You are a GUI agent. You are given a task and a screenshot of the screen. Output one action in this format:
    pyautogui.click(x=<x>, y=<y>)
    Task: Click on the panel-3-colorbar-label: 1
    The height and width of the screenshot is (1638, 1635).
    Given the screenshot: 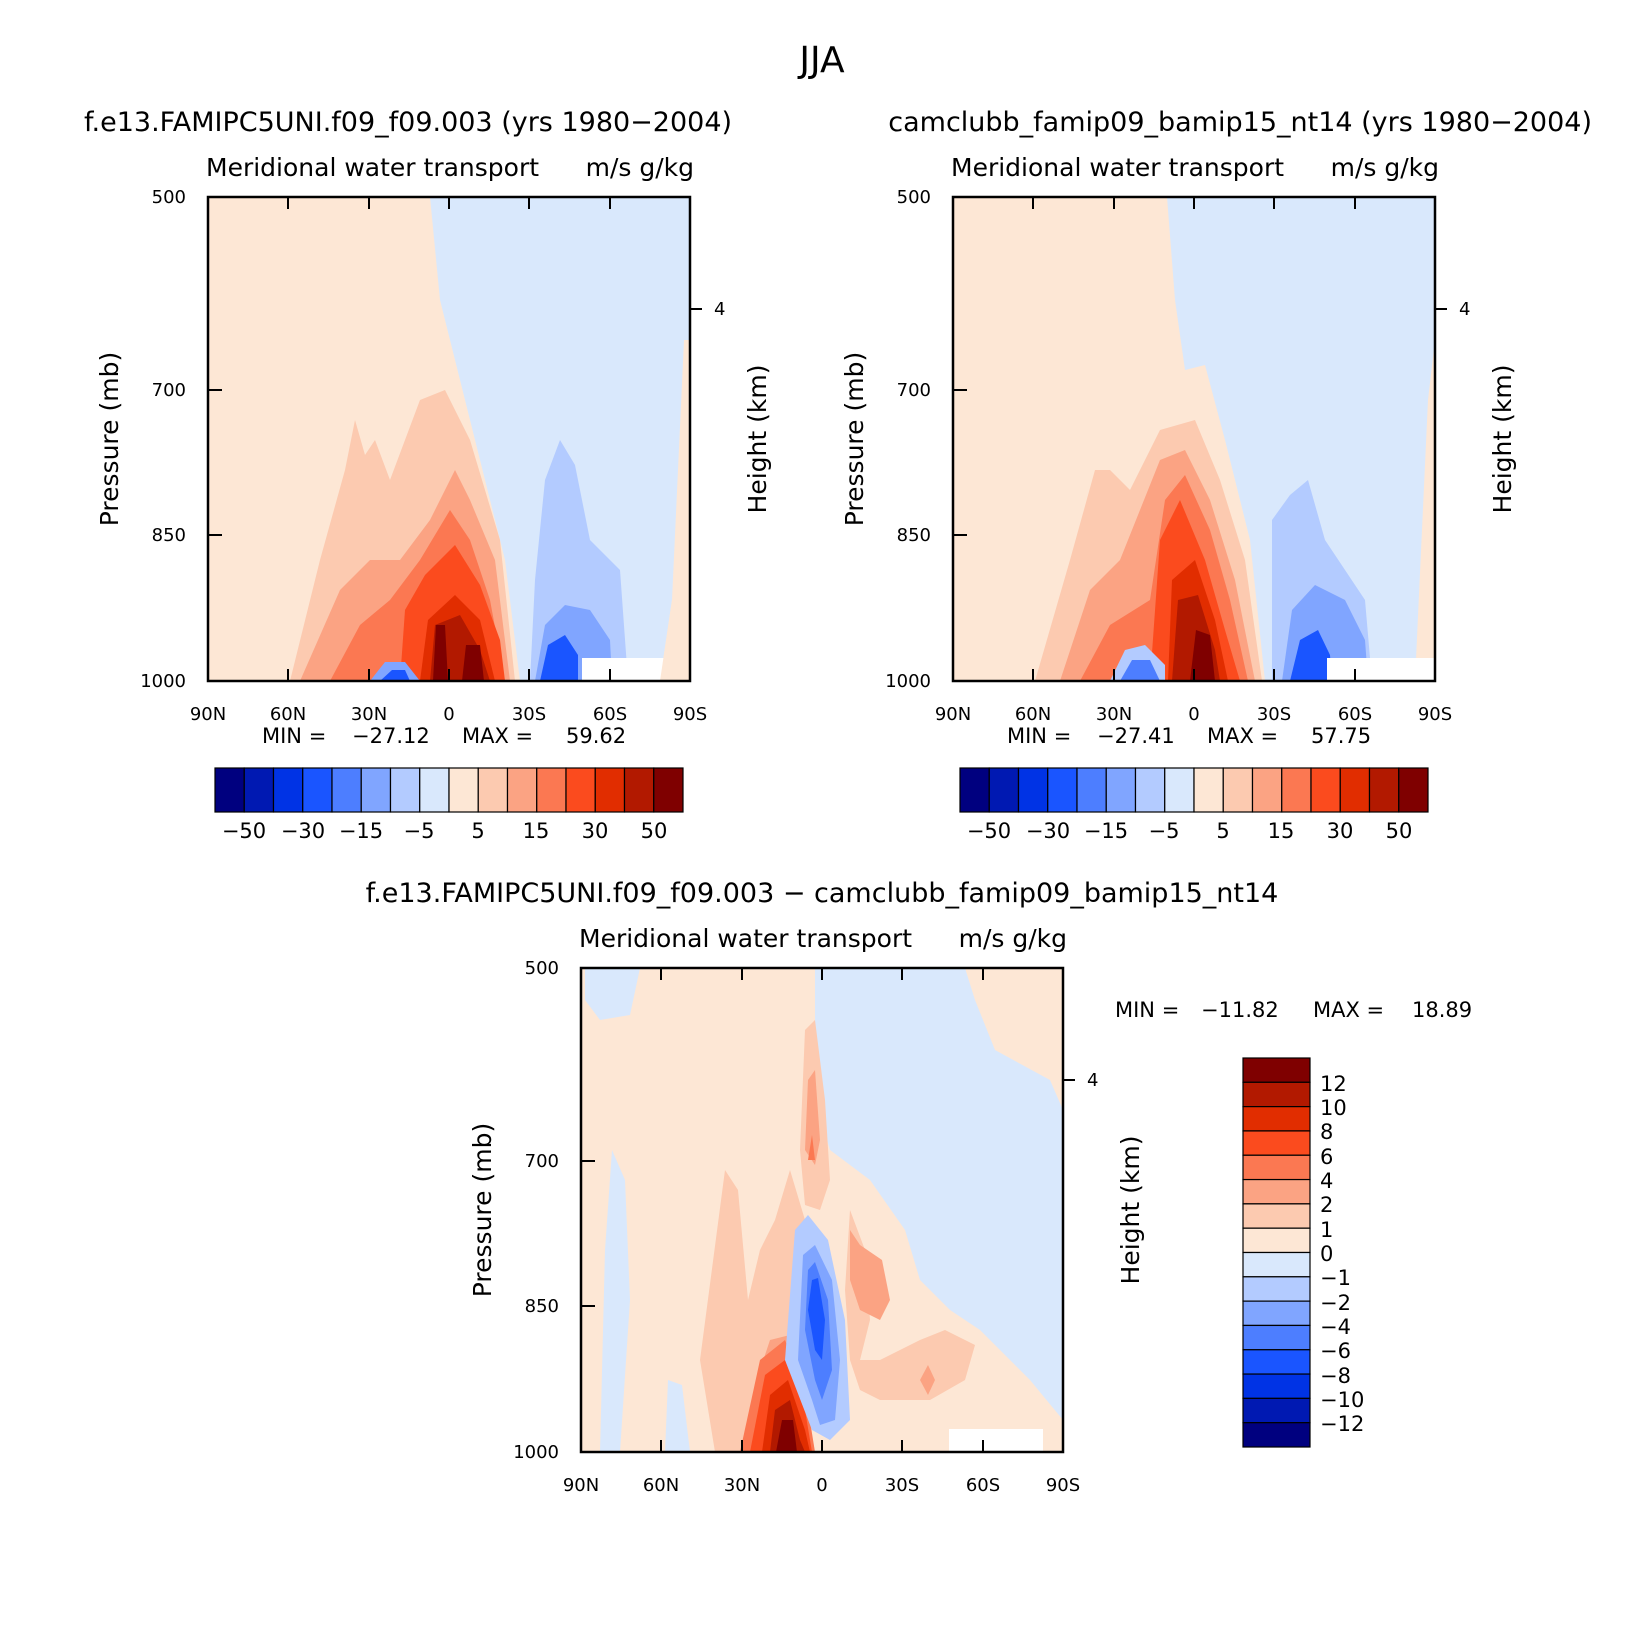 What is the action you would take?
    pyautogui.click(x=1326, y=1230)
    